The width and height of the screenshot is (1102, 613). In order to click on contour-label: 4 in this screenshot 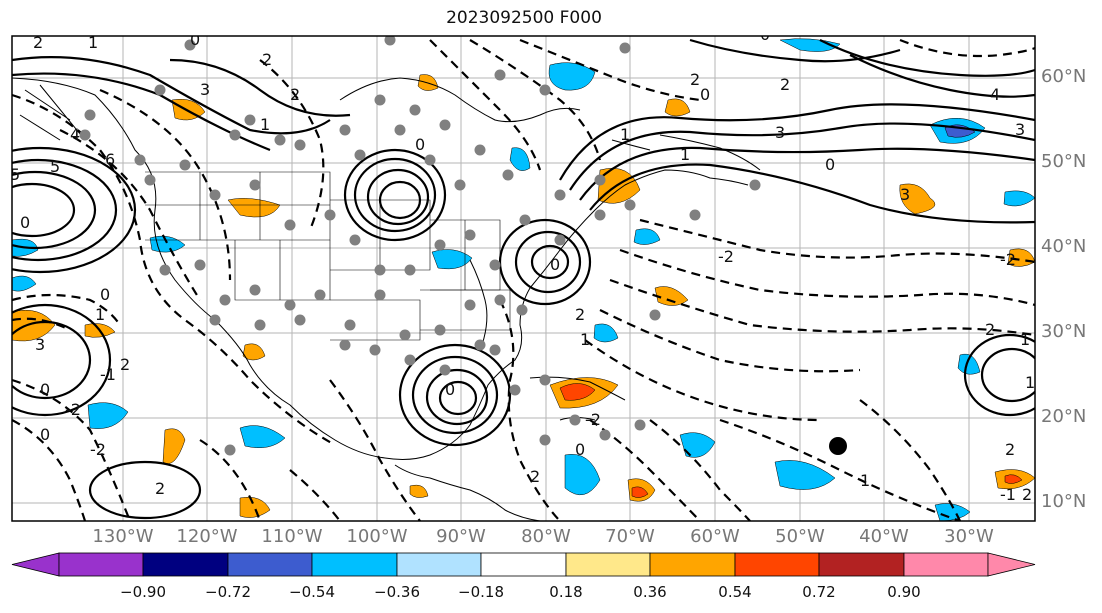, I will do `click(995, 94)`.